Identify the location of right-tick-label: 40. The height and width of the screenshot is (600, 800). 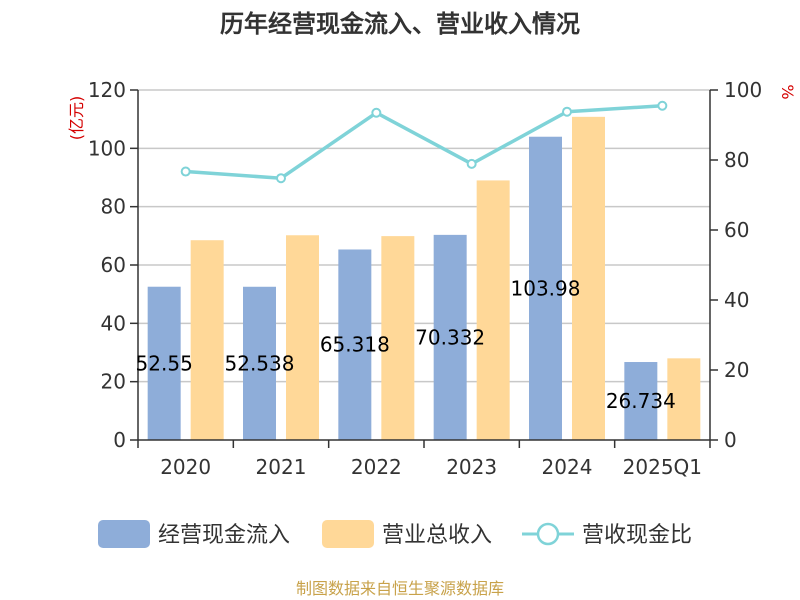
(736, 300).